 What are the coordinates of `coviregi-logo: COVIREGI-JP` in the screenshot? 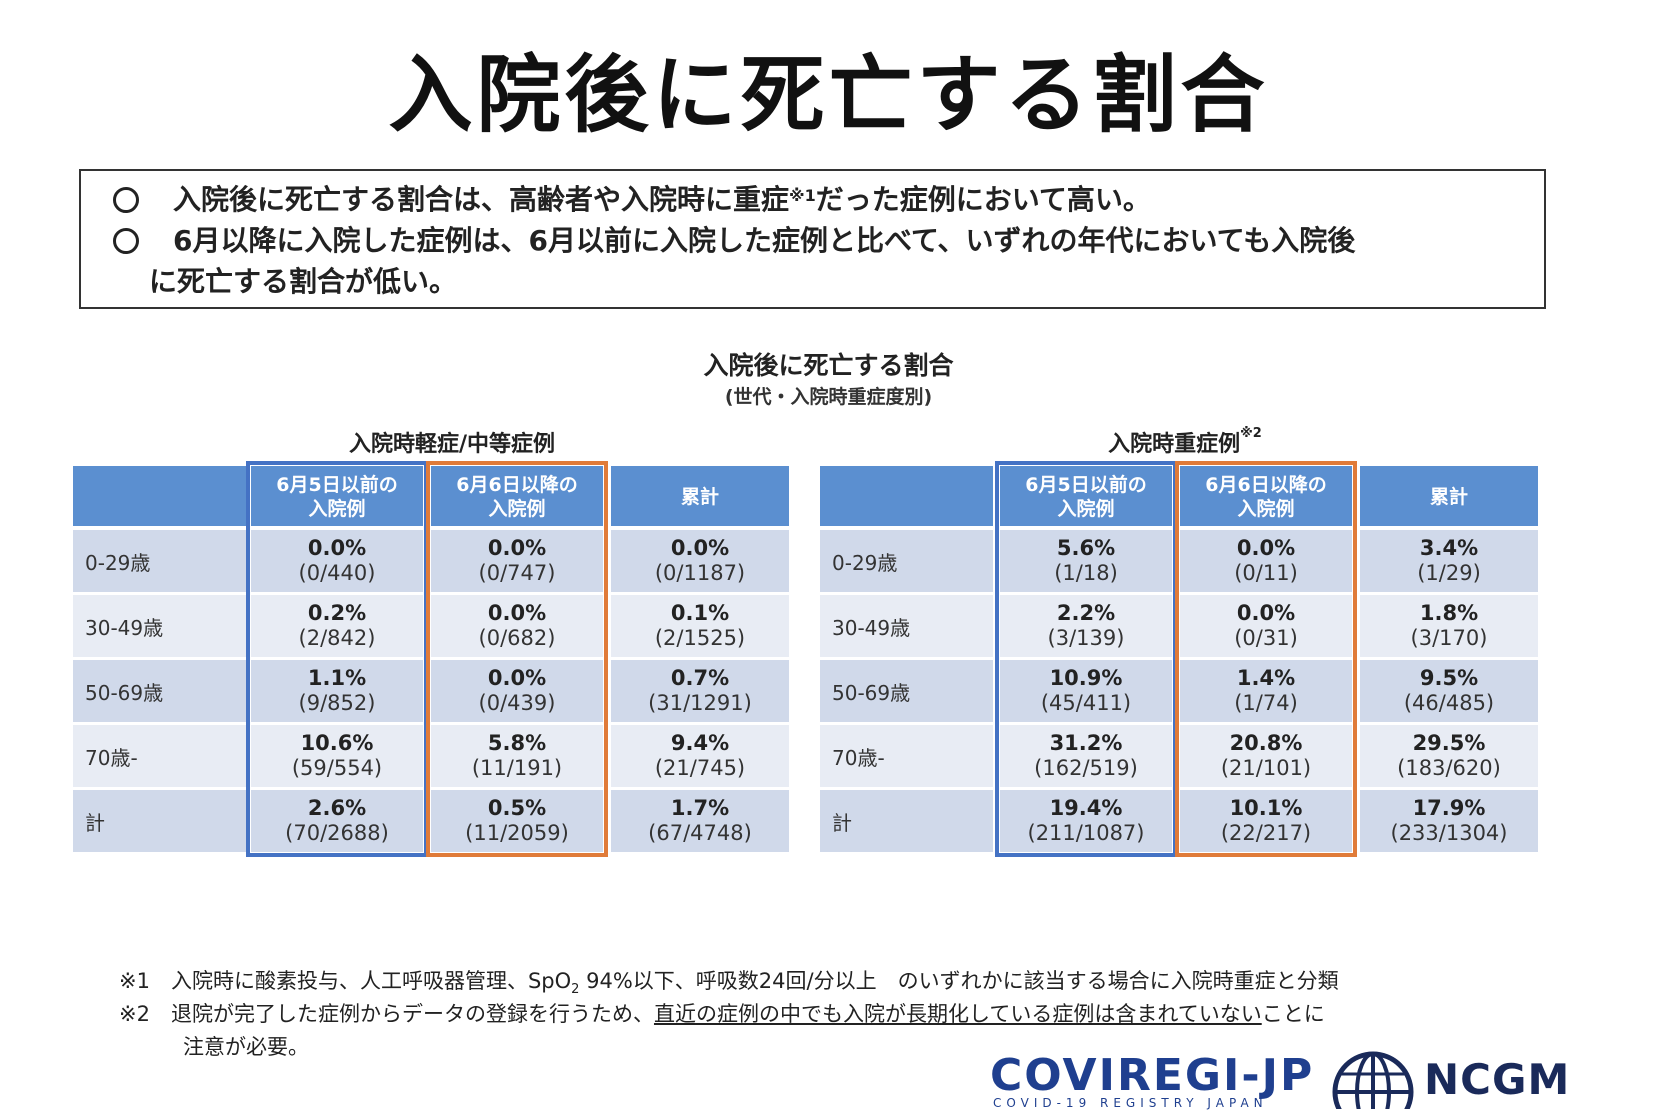 It's located at (1152, 1075).